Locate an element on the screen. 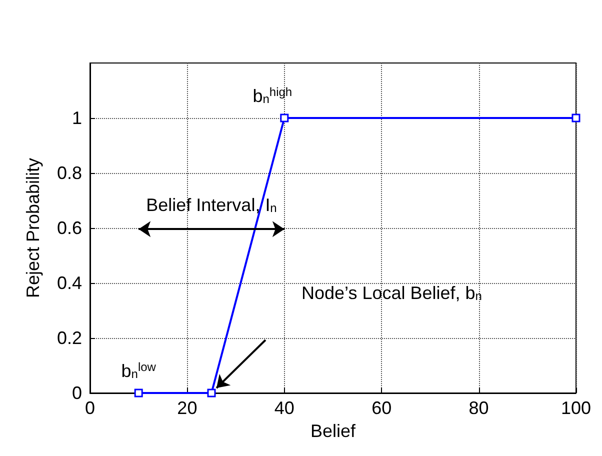 This screenshot has height=456, width=602. y-tick-label: 0.4 is located at coordinates (69, 283).